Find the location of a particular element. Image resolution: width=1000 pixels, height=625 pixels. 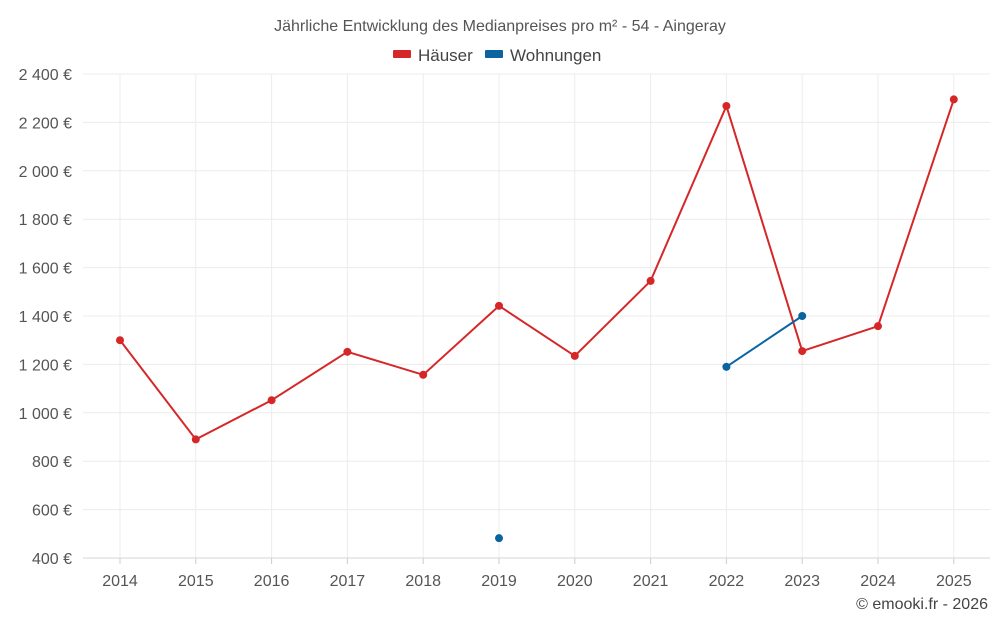

point-haeuser-2017 is located at coordinates (347, 351).